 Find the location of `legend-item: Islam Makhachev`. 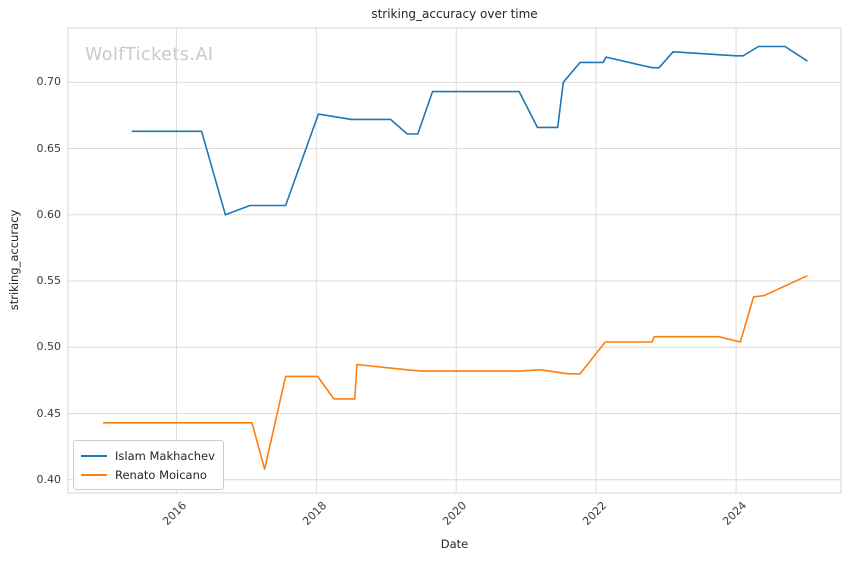

legend-item: Islam Makhachev is located at coordinates (148, 455).